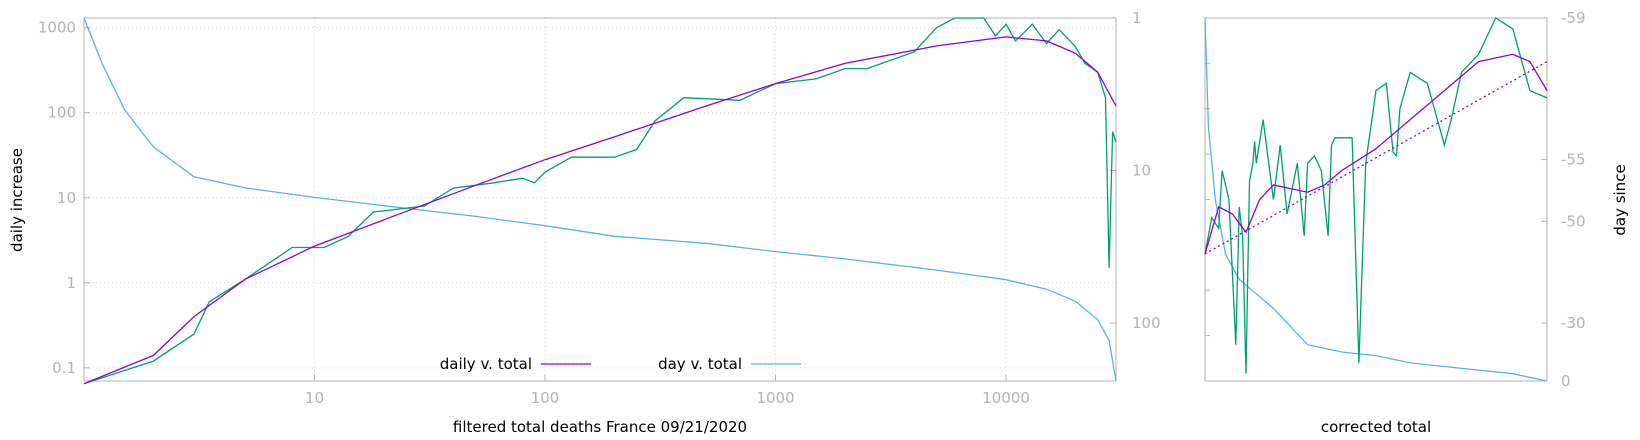 The height and width of the screenshot is (440, 1640). I want to click on inset-y2-axis-label: day since, so click(1620, 199).